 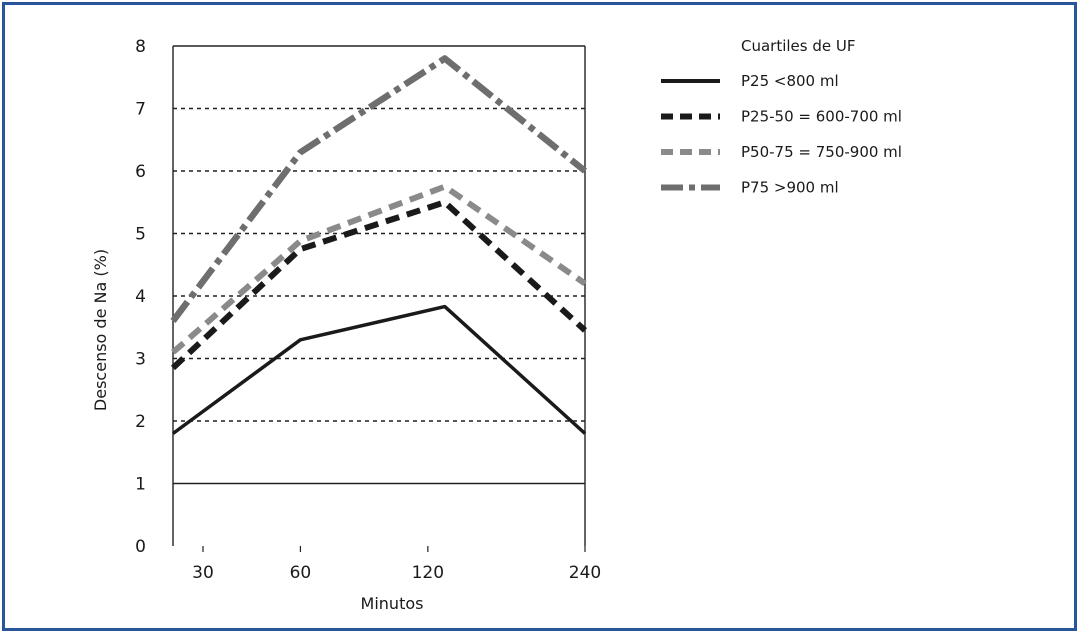 I want to click on legend-label-2: P25-50 = 600-700 ml, so click(x=821, y=117).